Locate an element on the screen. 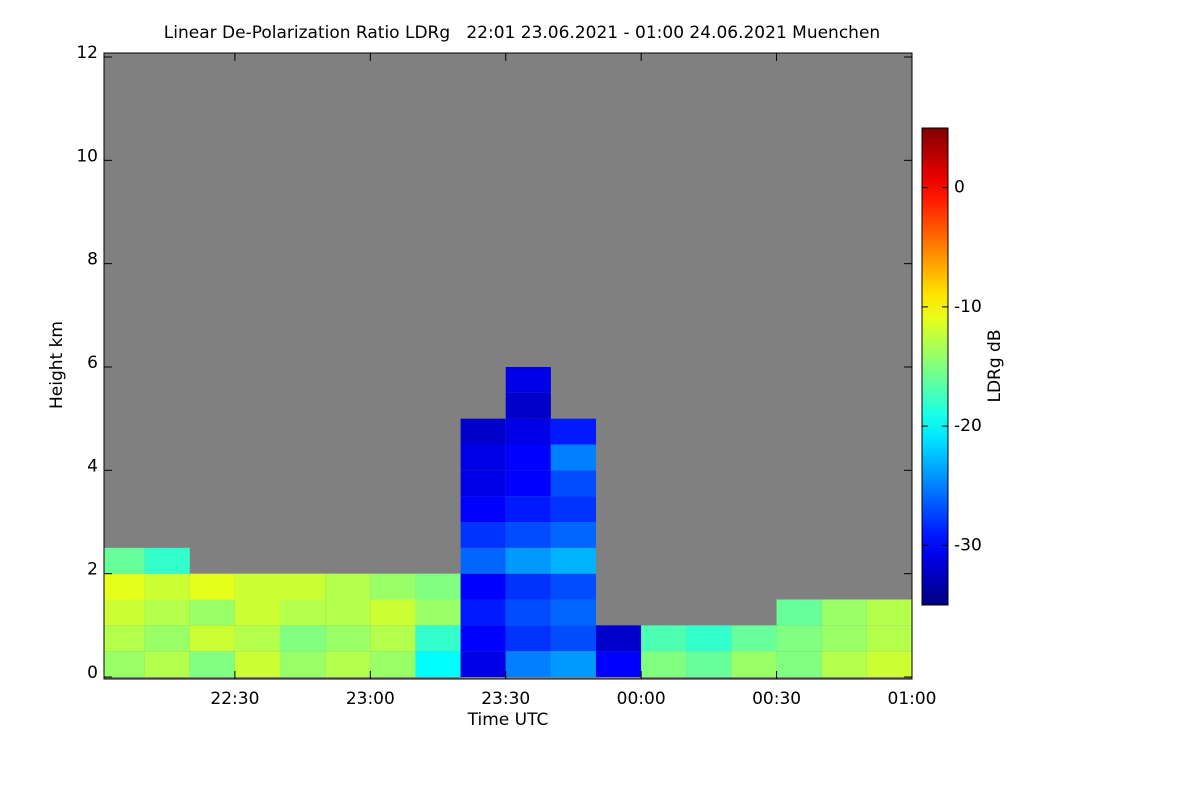 The width and height of the screenshot is (1200, 800). x-tick-label: 00:30 is located at coordinates (776, 699).